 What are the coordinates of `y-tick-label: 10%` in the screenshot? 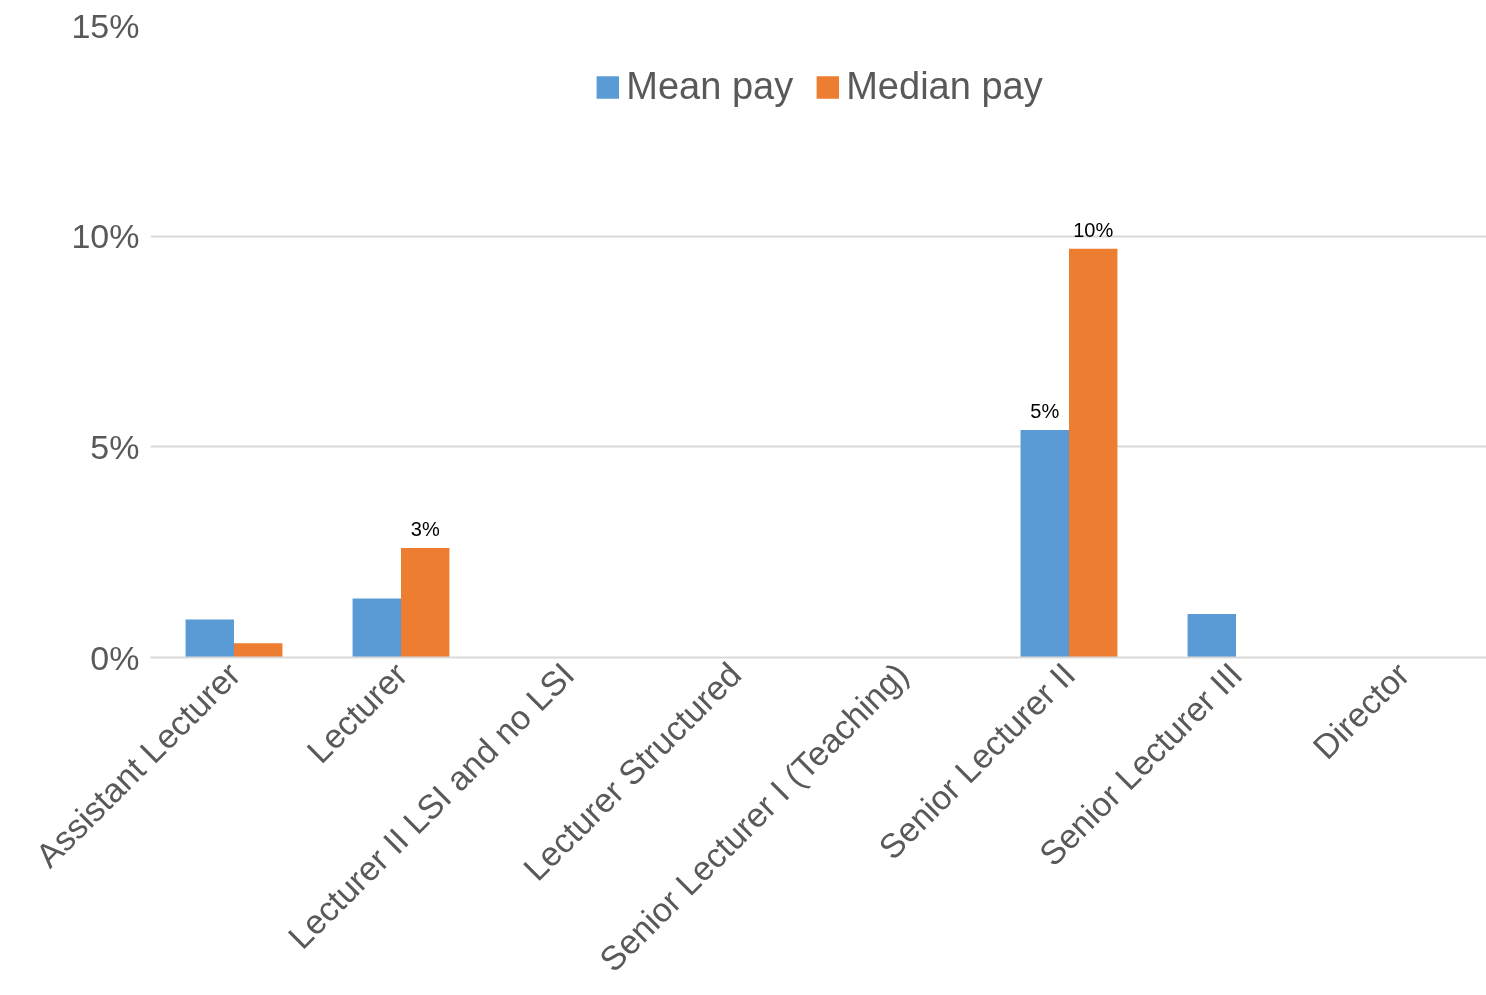 It's located at (105, 236).